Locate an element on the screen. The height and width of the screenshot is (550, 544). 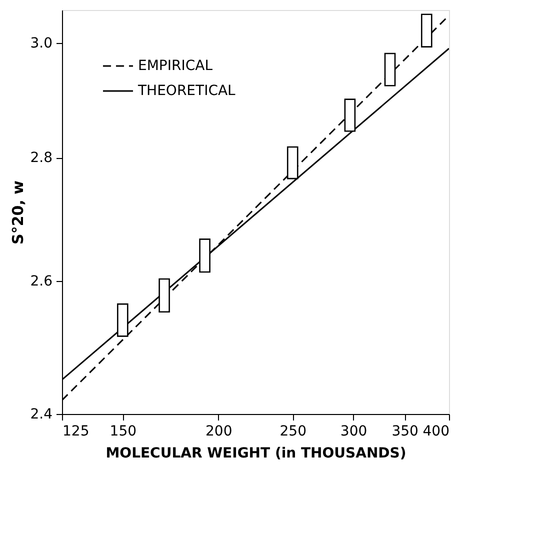
x-tick-label: 400 is located at coordinates (436, 432).